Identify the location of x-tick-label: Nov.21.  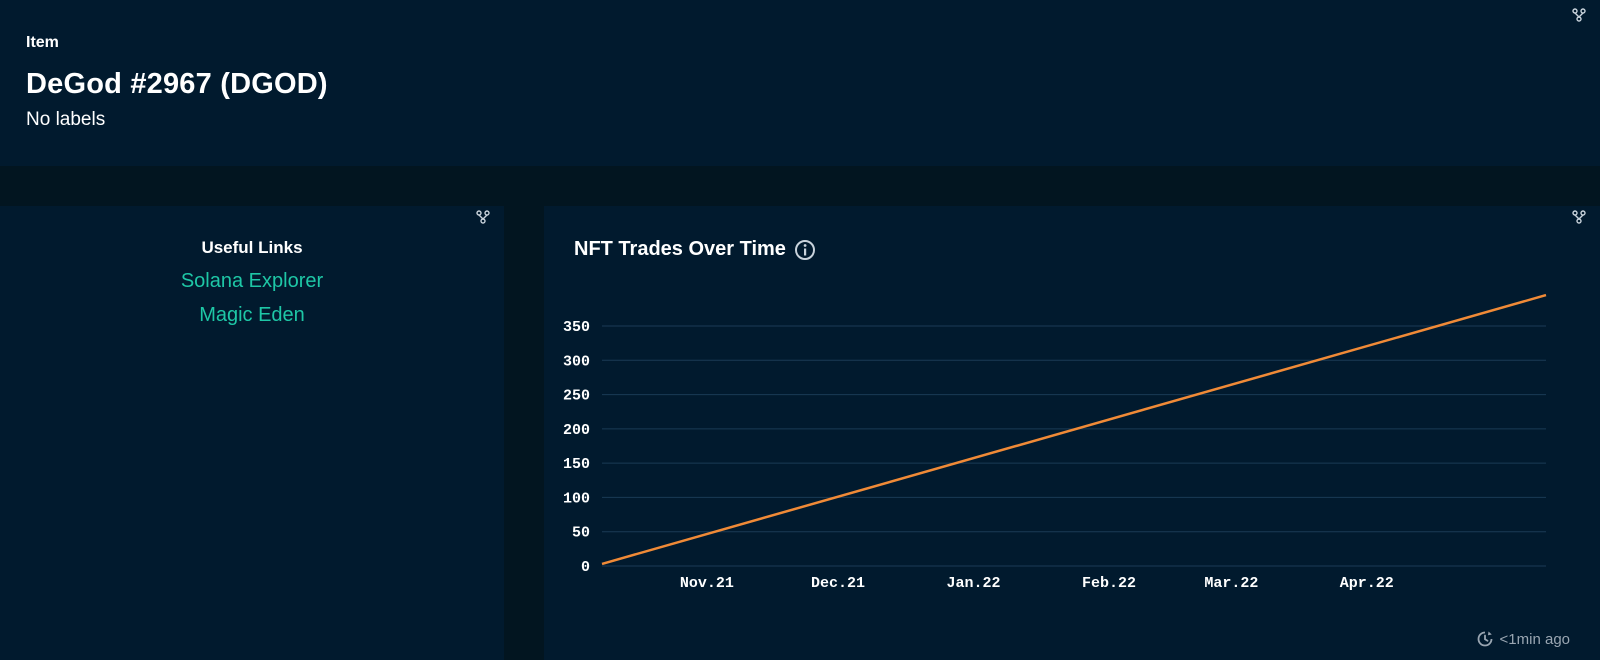
(707, 583).